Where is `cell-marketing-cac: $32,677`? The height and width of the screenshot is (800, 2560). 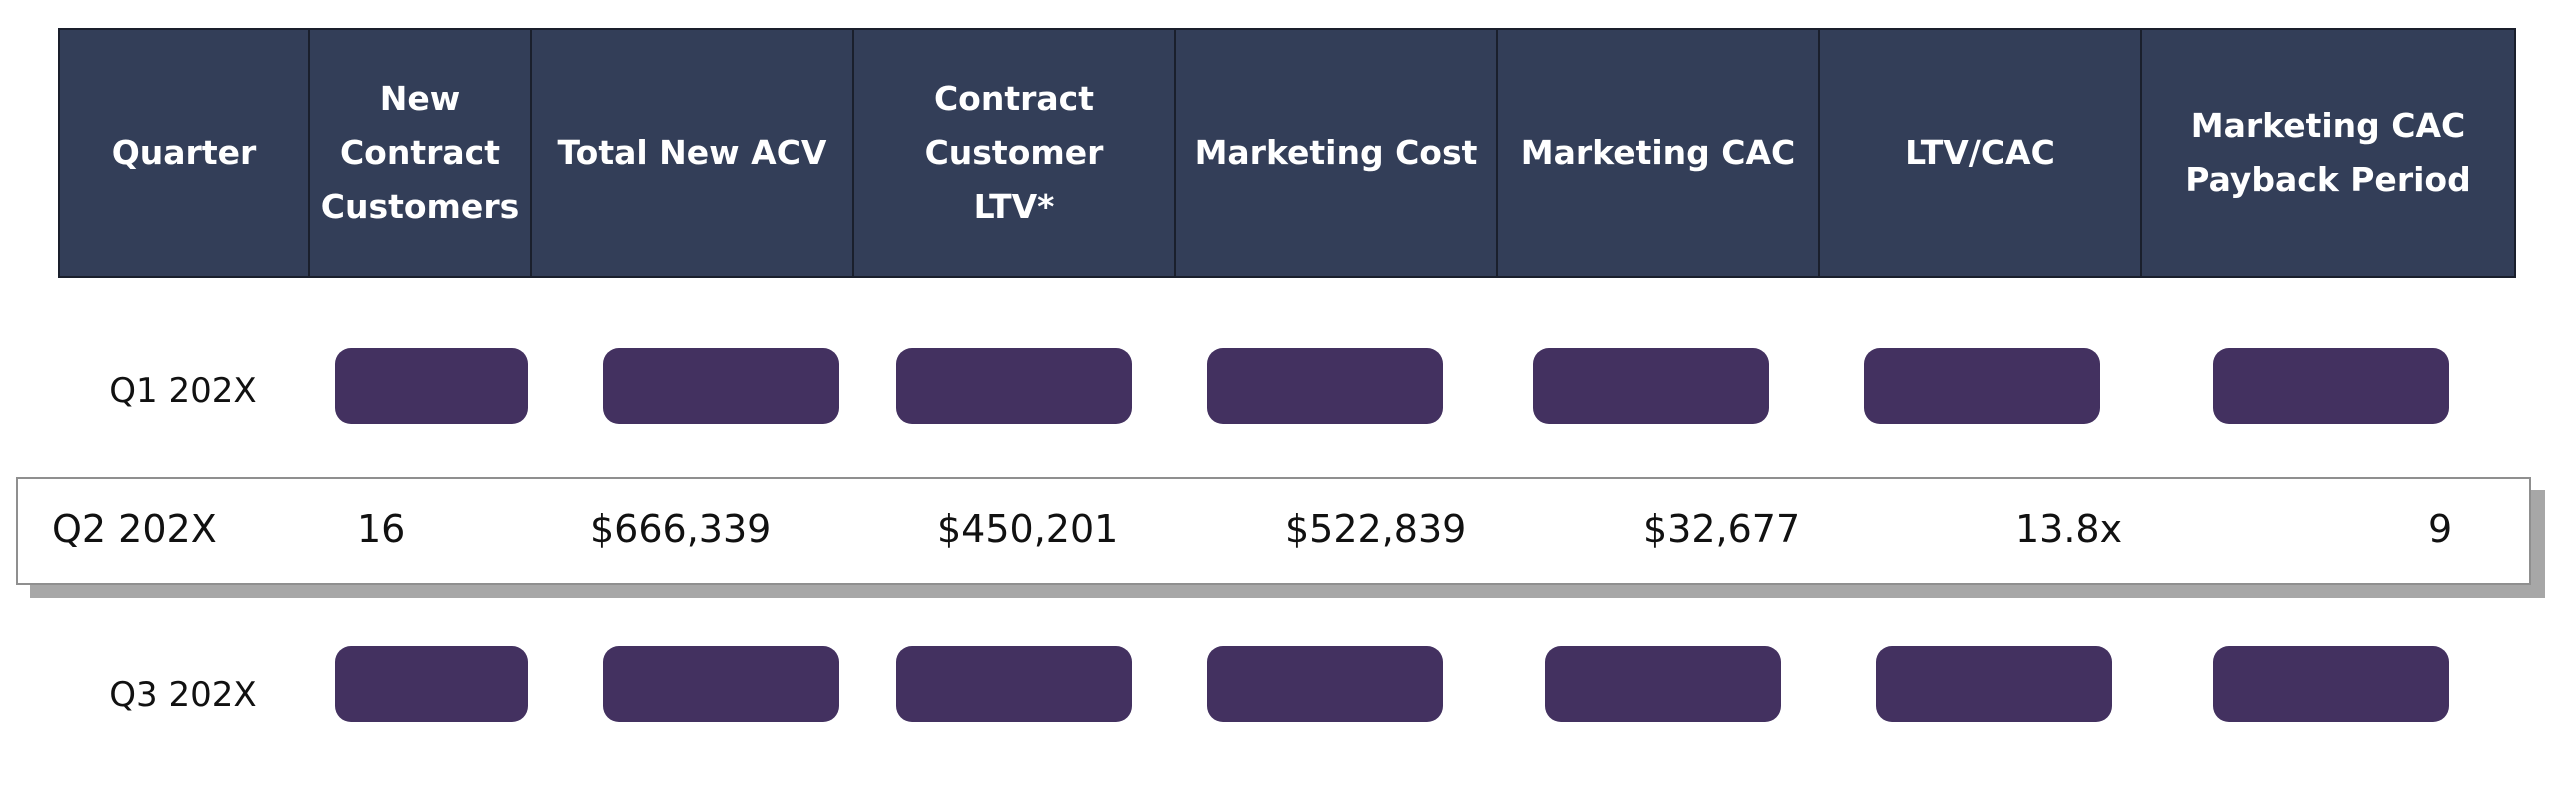
cell-marketing-cac: $32,677 is located at coordinates (1722, 529).